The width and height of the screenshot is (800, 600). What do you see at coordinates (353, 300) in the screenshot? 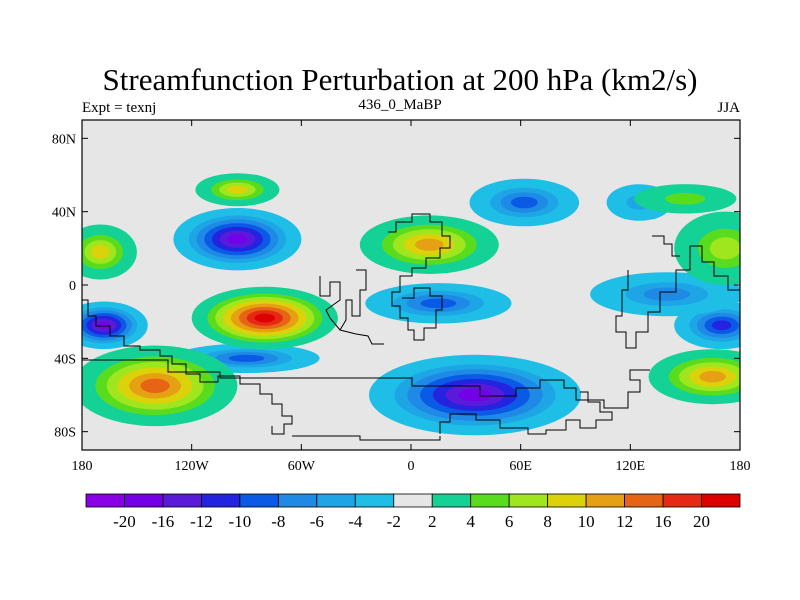
I see `coastline-south-america` at bounding box center [353, 300].